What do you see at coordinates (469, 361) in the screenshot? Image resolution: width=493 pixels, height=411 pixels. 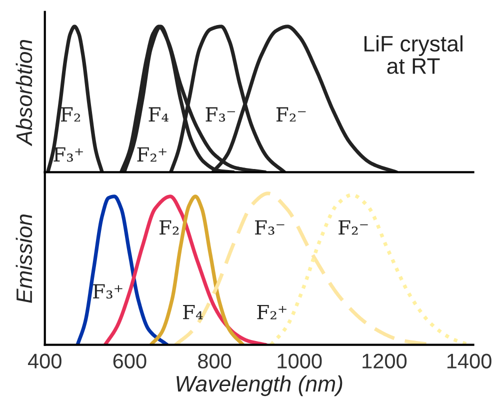 I see `x-tick-label: 1400` at bounding box center [469, 361].